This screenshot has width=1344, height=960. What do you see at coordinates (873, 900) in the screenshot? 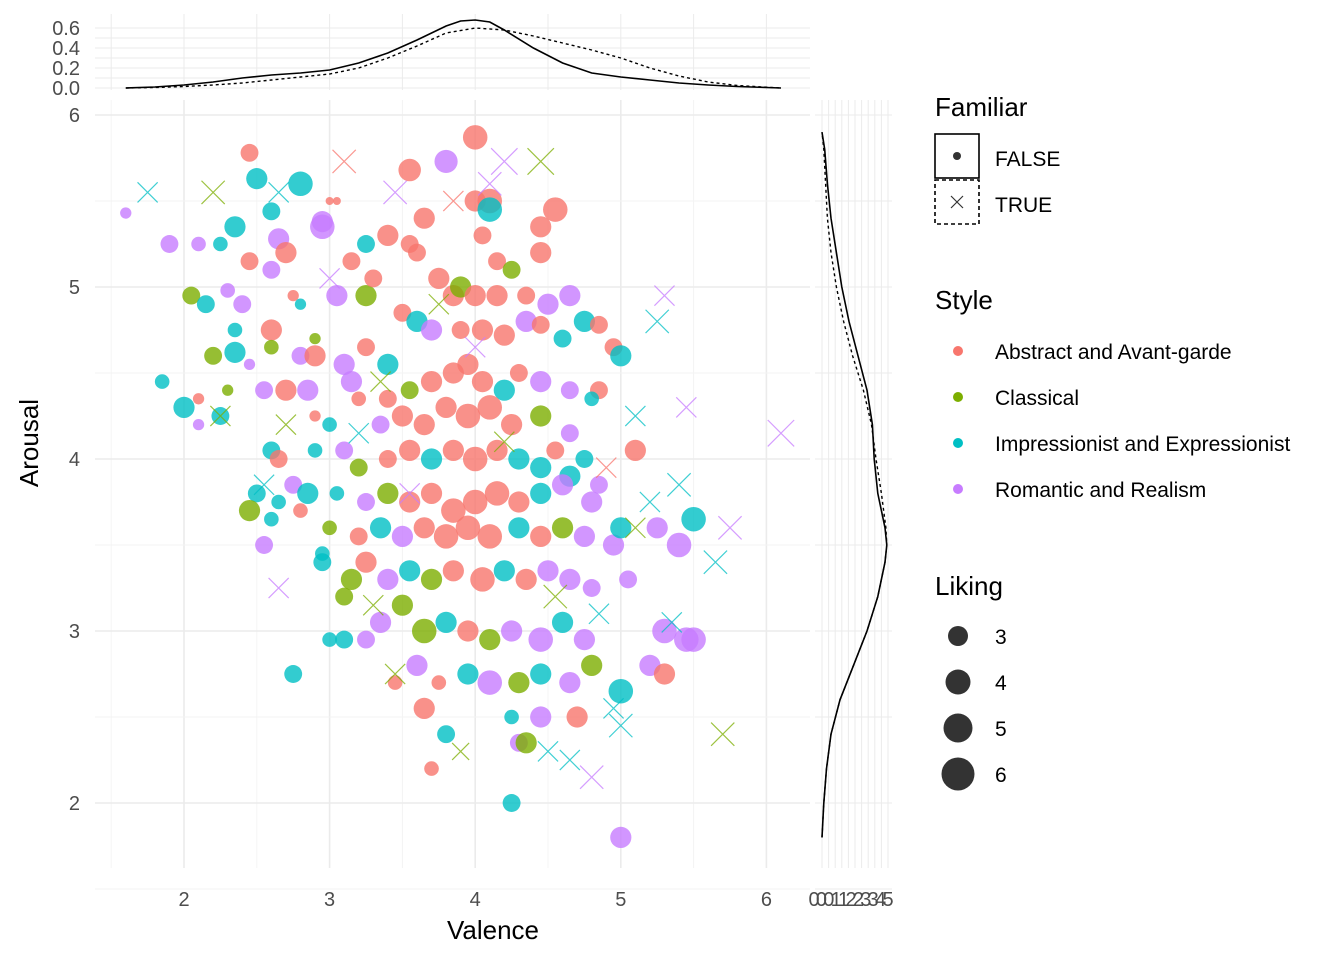
I see `right-density-tick-label: 3` at bounding box center [873, 900].